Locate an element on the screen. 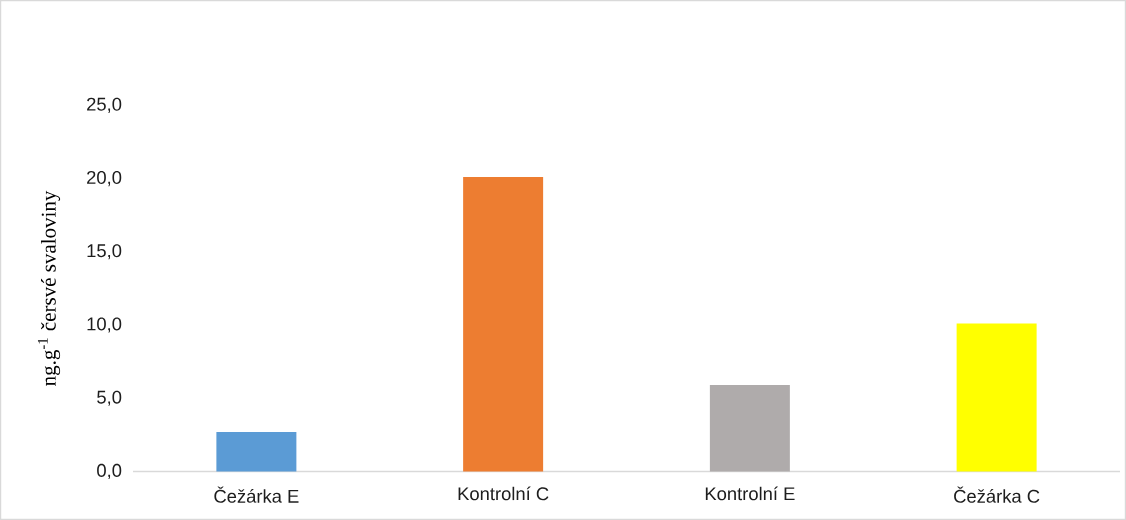 This screenshot has width=1126, height=520. y-tick-label: 25,0 is located at coordinates (104, 105).